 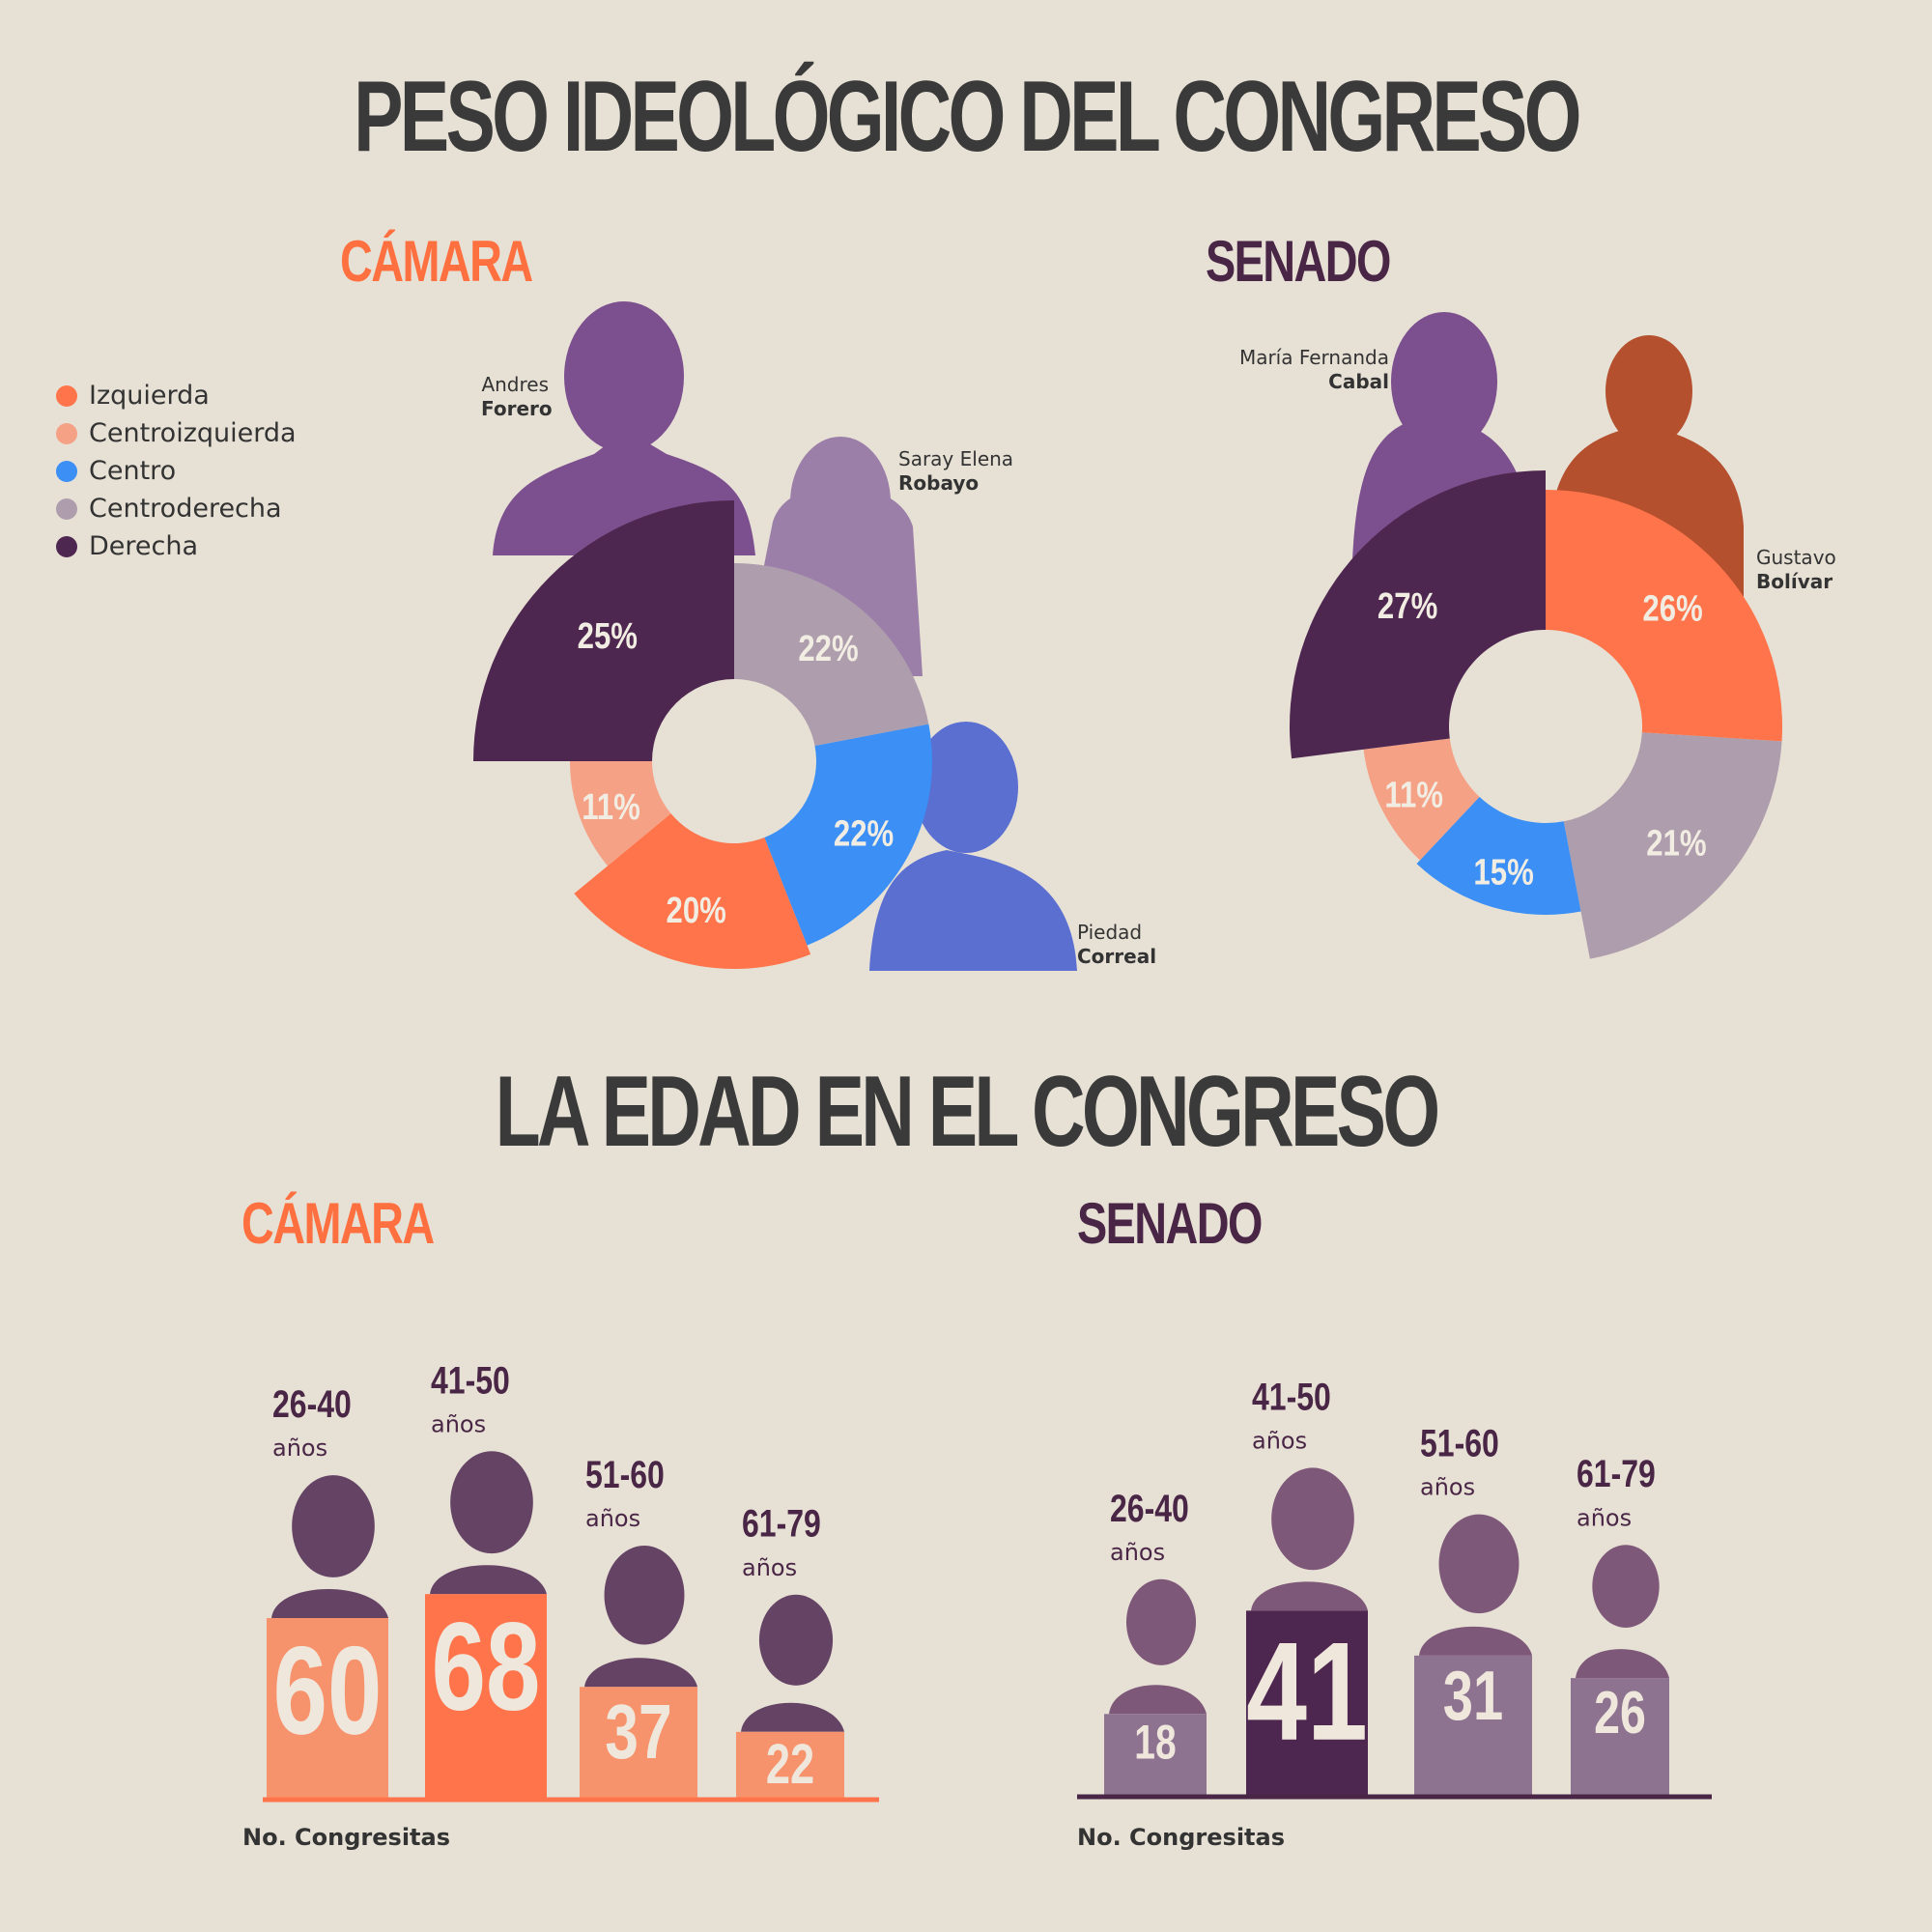 I want to click on legend-label: Centroizquierda, so click(x=193, y=433).